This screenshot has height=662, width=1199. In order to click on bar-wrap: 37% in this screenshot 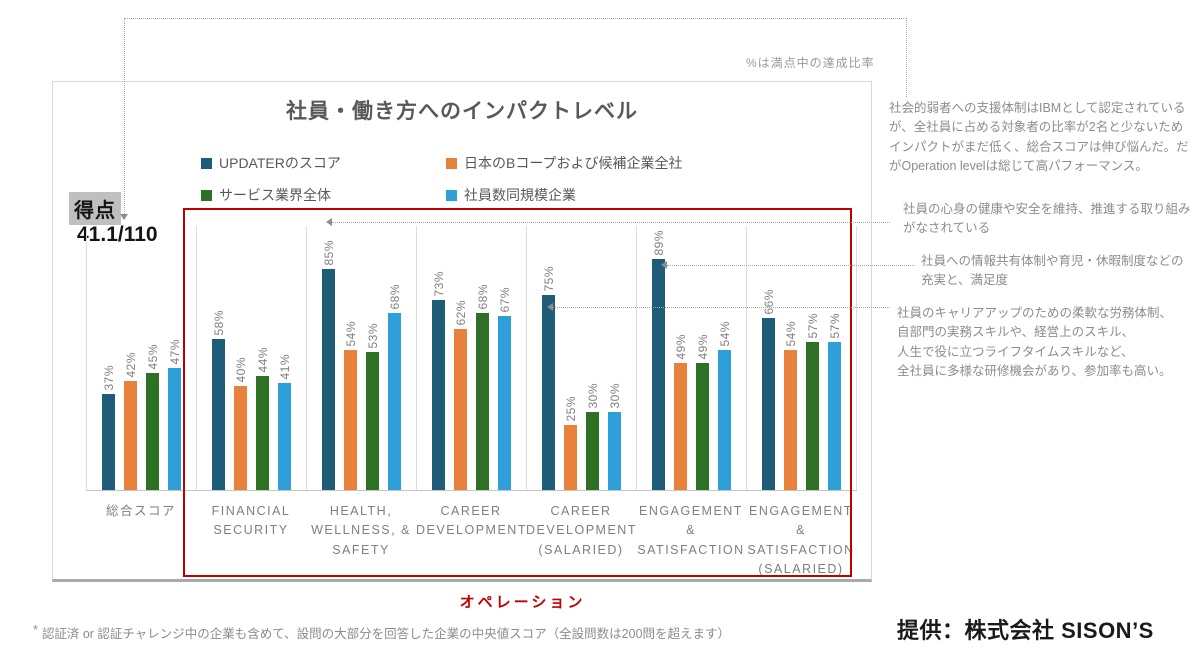, I will do `click(109, 358)`.